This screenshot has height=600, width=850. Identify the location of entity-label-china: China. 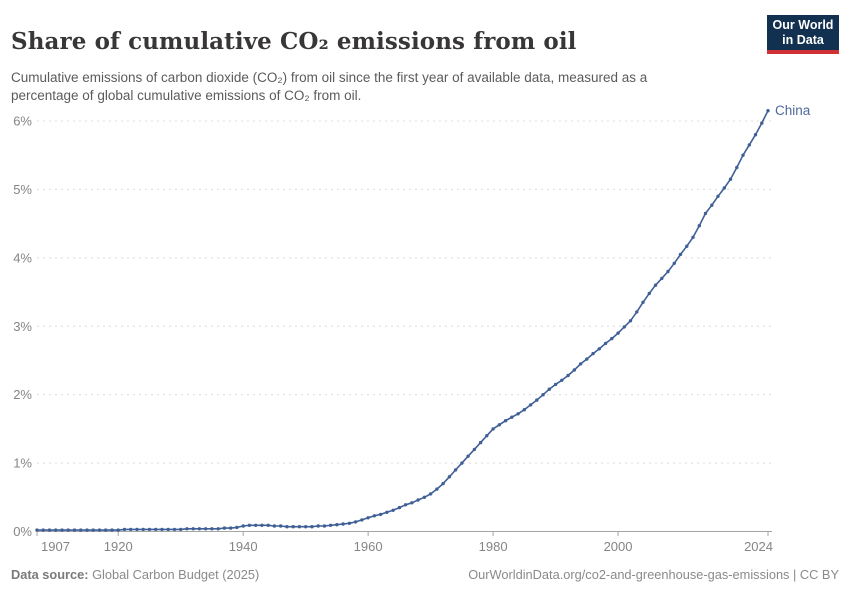
(793, 110).